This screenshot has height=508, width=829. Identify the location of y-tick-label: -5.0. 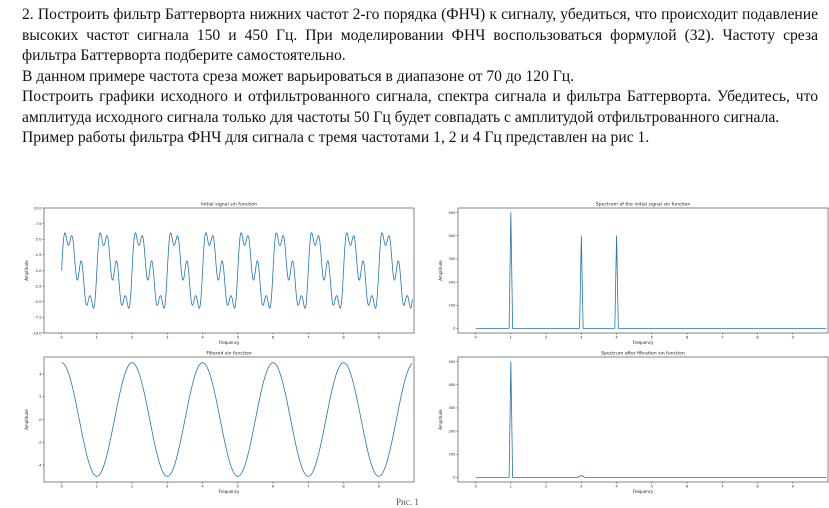
(38, 302).